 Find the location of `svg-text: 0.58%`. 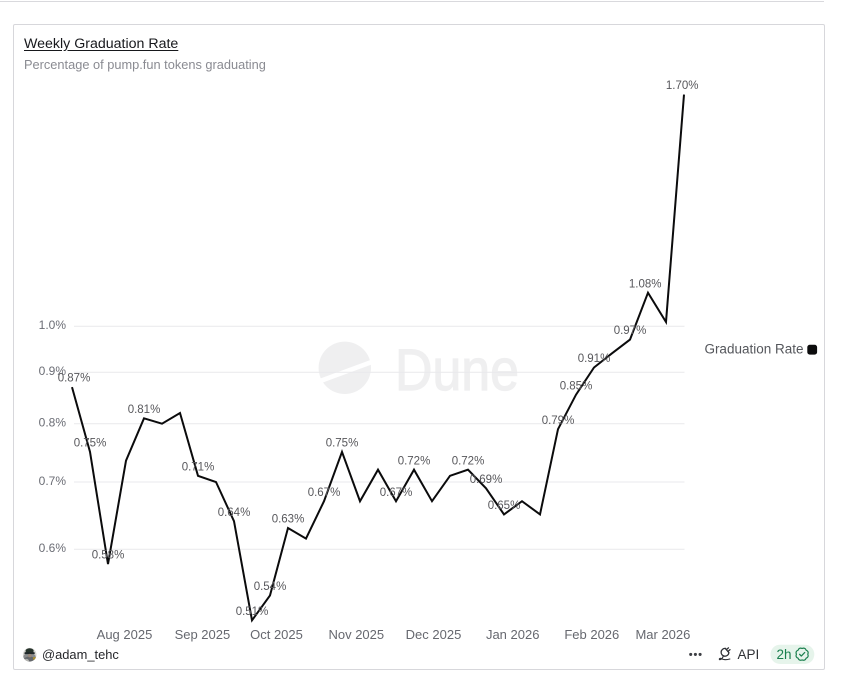

svg-text: 0.58% is located at coordinates (108, 556).